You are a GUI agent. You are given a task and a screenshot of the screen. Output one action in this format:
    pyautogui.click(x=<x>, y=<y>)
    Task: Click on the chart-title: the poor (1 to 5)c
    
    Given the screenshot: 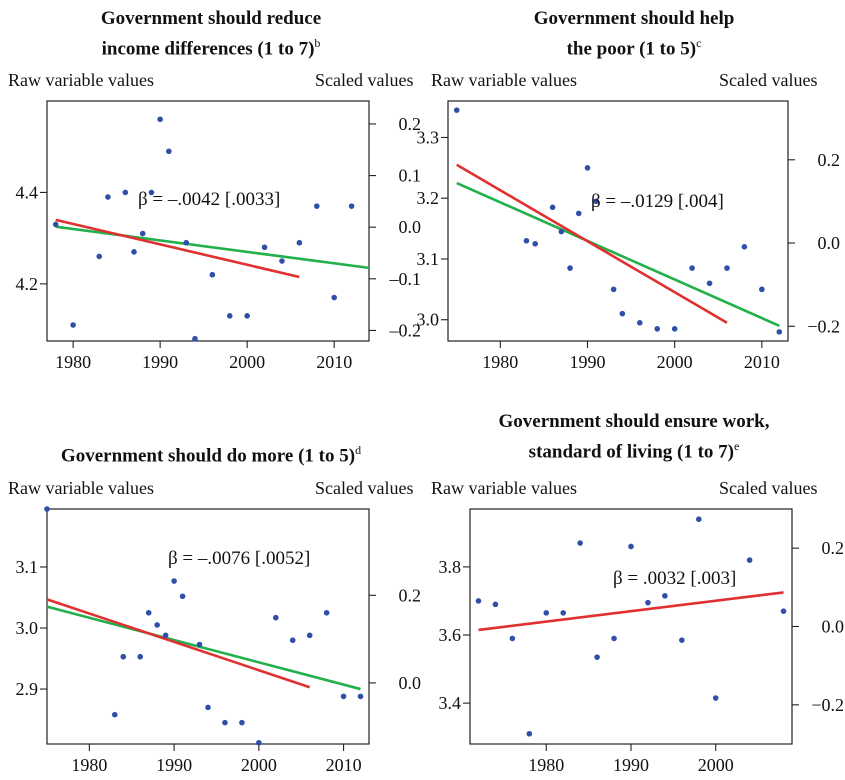 What is the action you would take?
    pyautogui.click(x=634, y=46)
    